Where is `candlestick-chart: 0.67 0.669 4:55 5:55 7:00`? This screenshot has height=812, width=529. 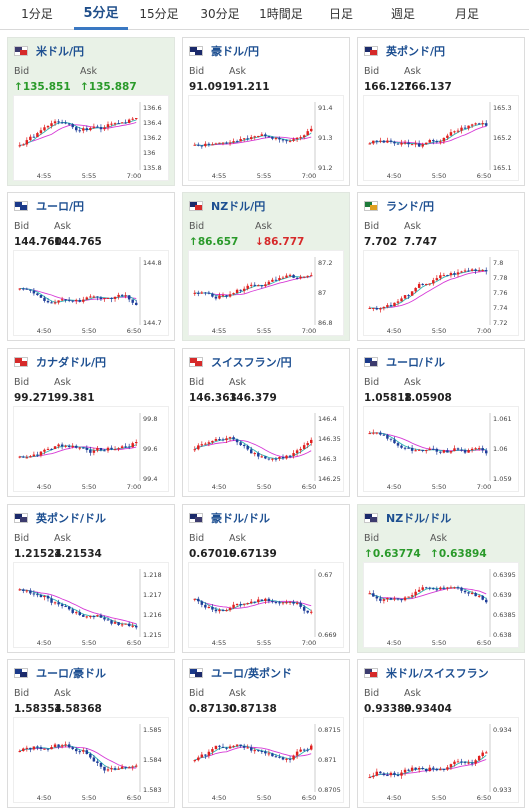 candlestick-chart: 0.67 0.669 4:55 5:55 7:00 is located at coordinates (266, 605).